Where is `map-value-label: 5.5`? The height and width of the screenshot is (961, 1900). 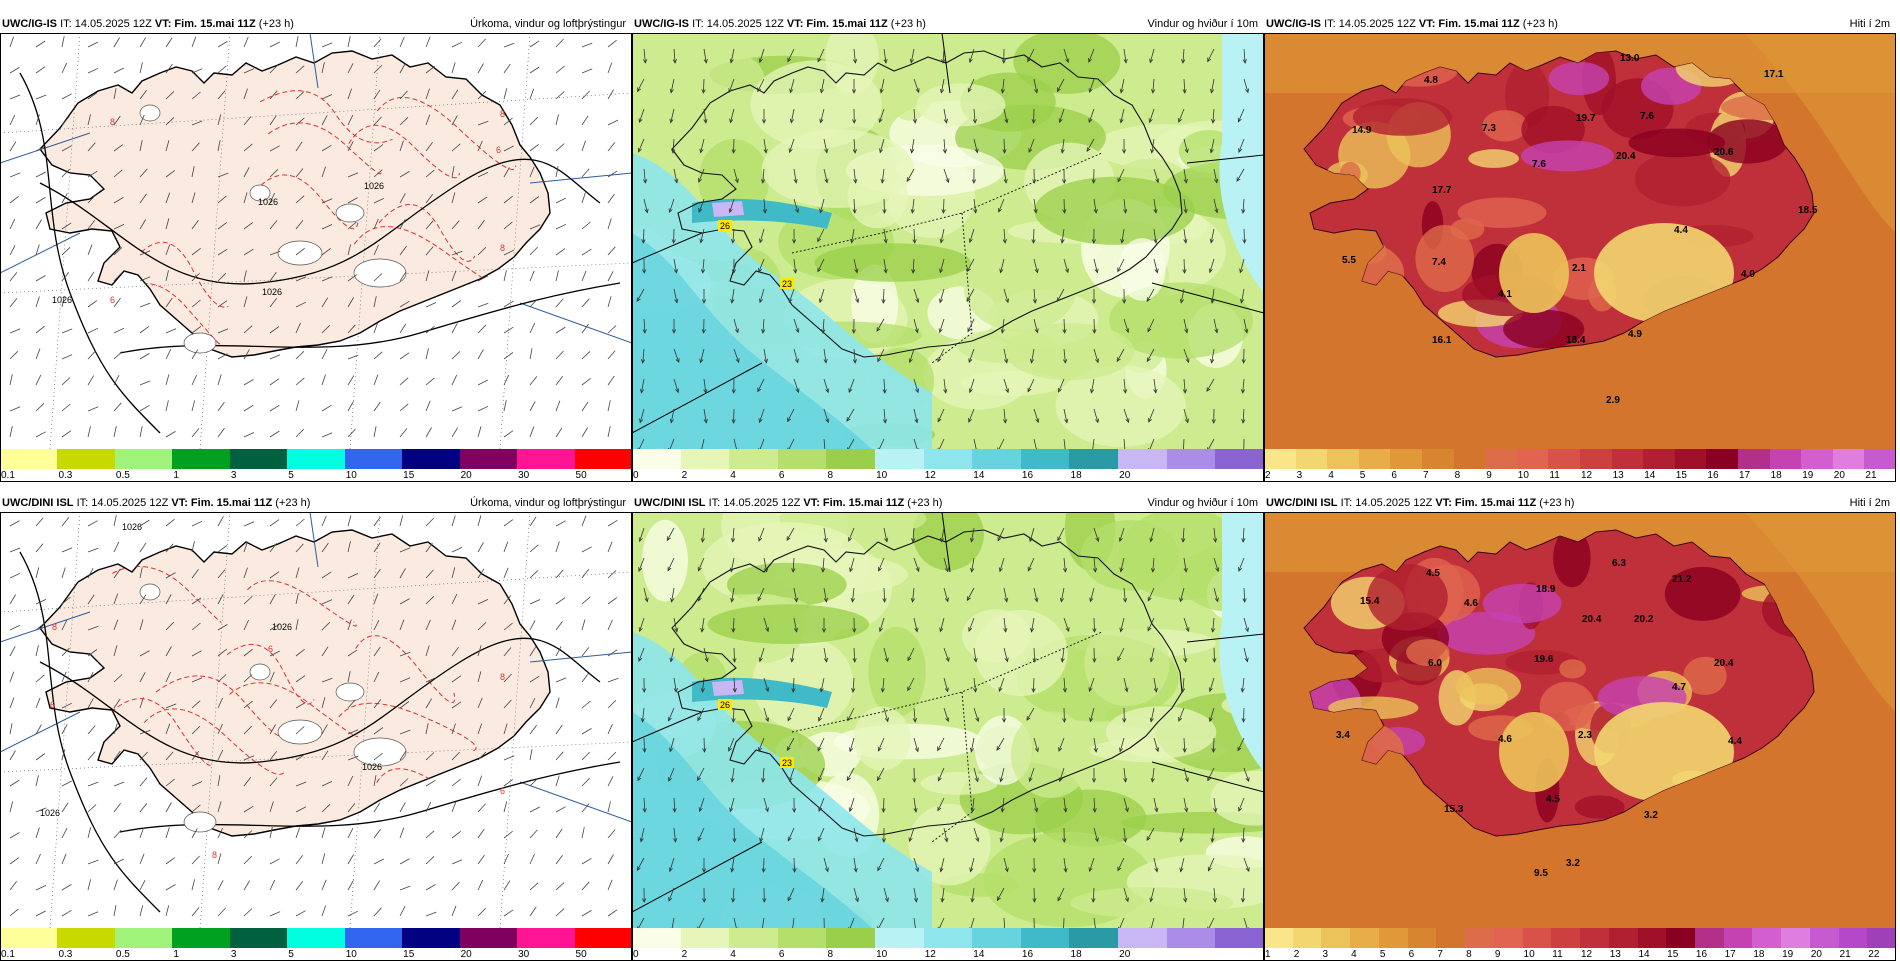
map-value-label: 5.5 is located at coordinates (1349, 260).